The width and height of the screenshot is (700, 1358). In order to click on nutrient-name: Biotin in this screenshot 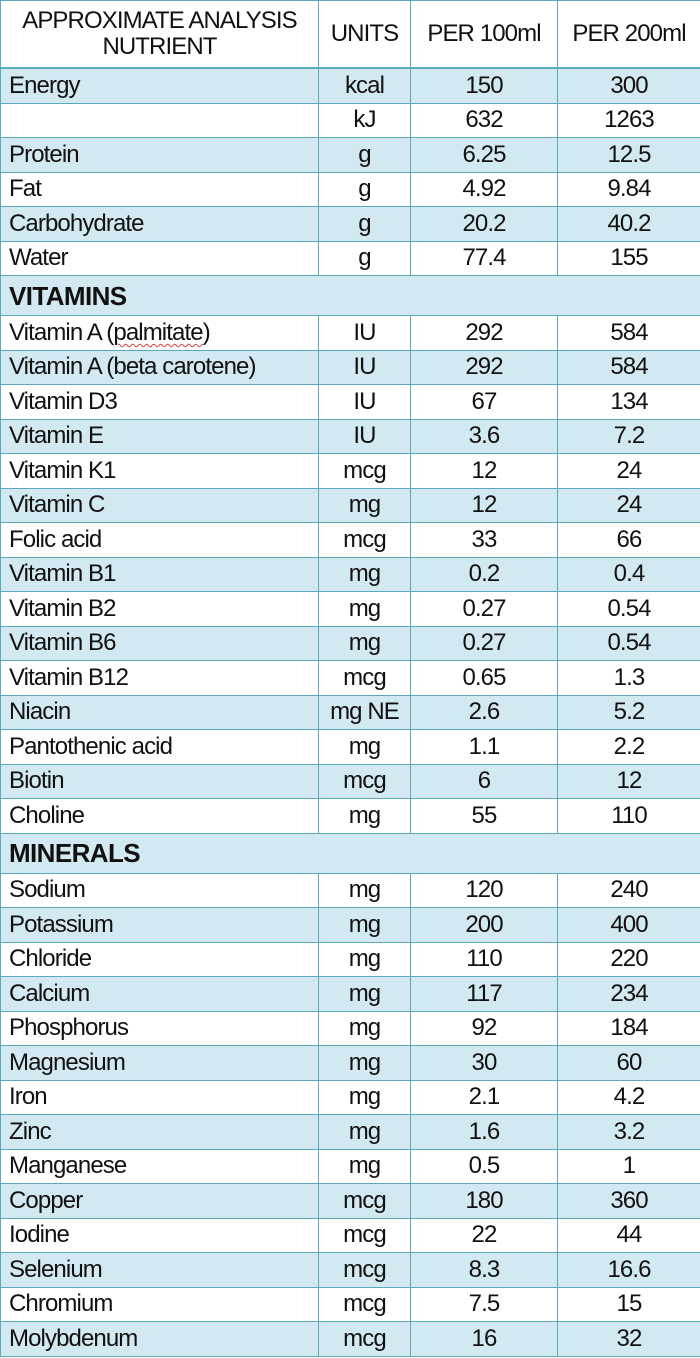, I will do `click(159, 781)`.